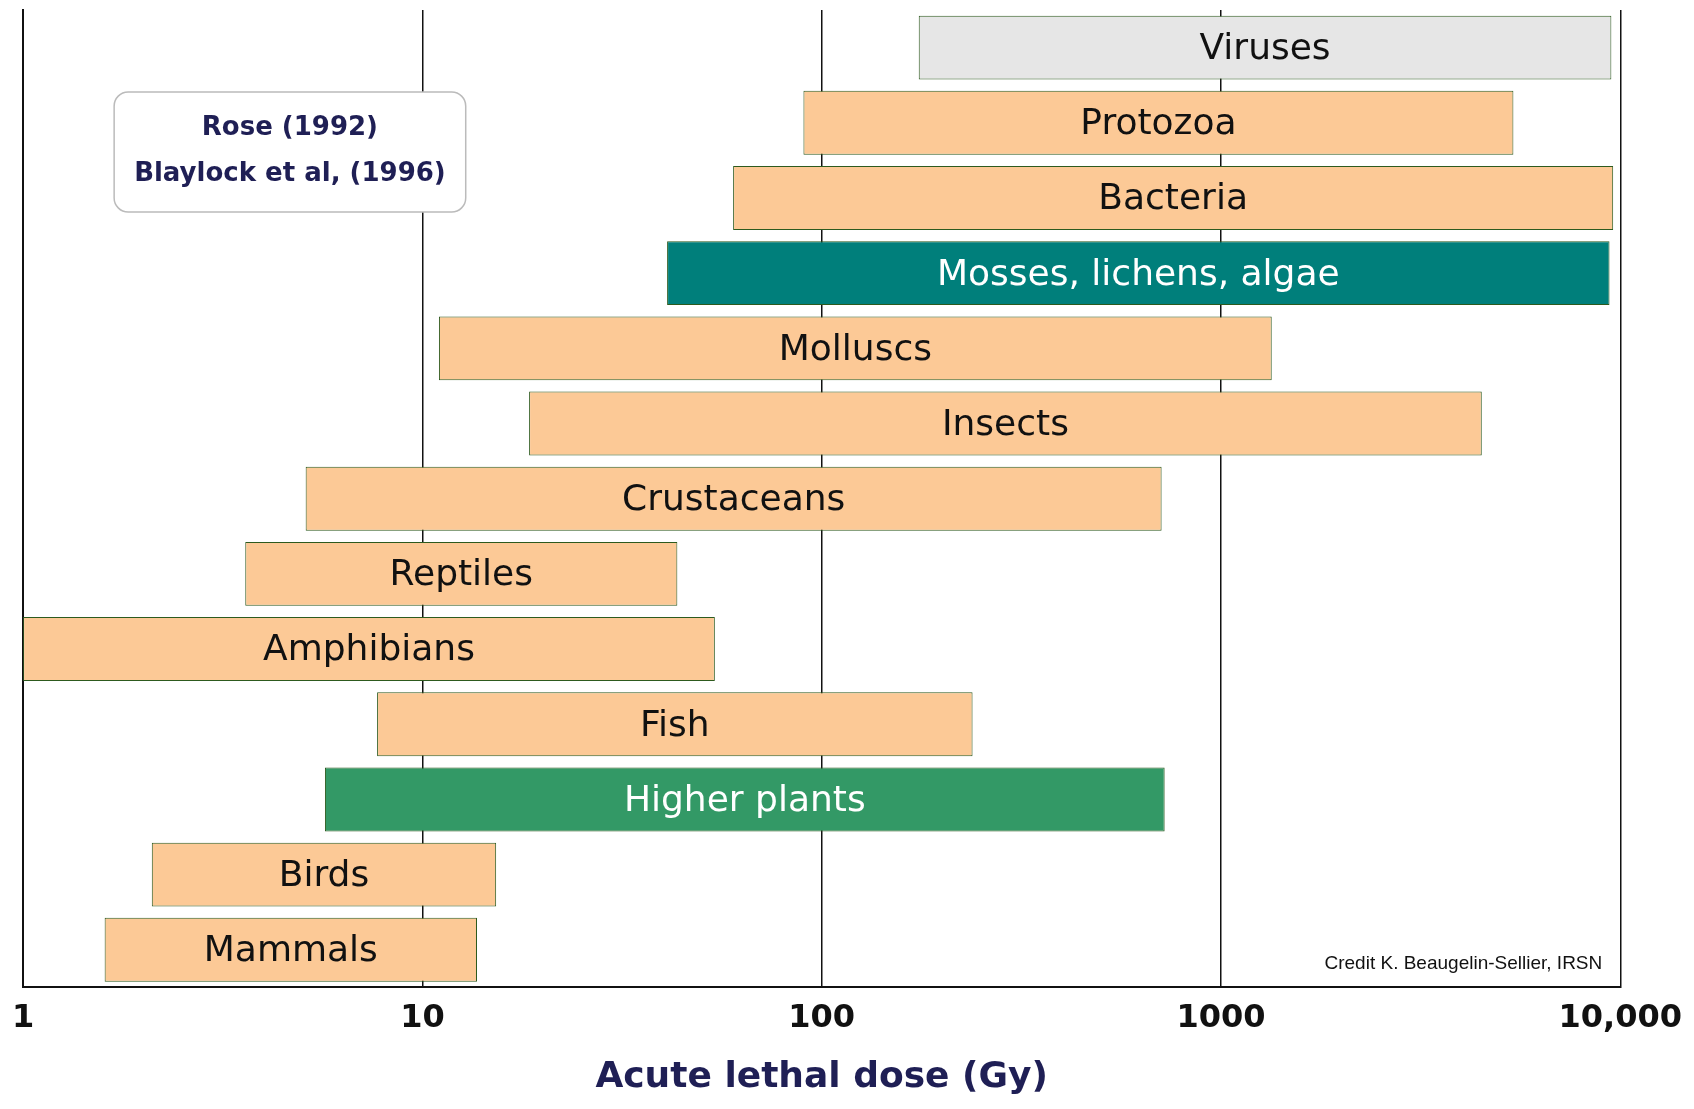 This screenshot has width=1694, height=1109. What do you see at coordinates (461, 573) in the screenshot?
I see `y-tick-label: Reptiles` at bounding box center [461, 573].